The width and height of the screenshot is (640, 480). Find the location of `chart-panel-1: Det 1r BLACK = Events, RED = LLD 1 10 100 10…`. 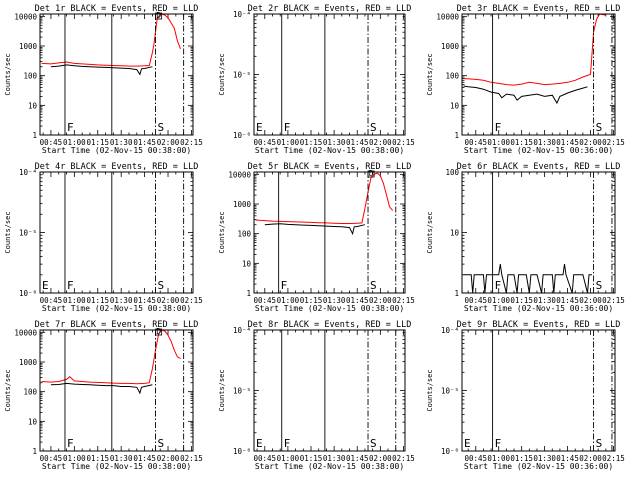

chart-panel-1: Det 1r BLACK = Events, RED = LLD 1 10 100 10… is located at coordinates (103, 79).